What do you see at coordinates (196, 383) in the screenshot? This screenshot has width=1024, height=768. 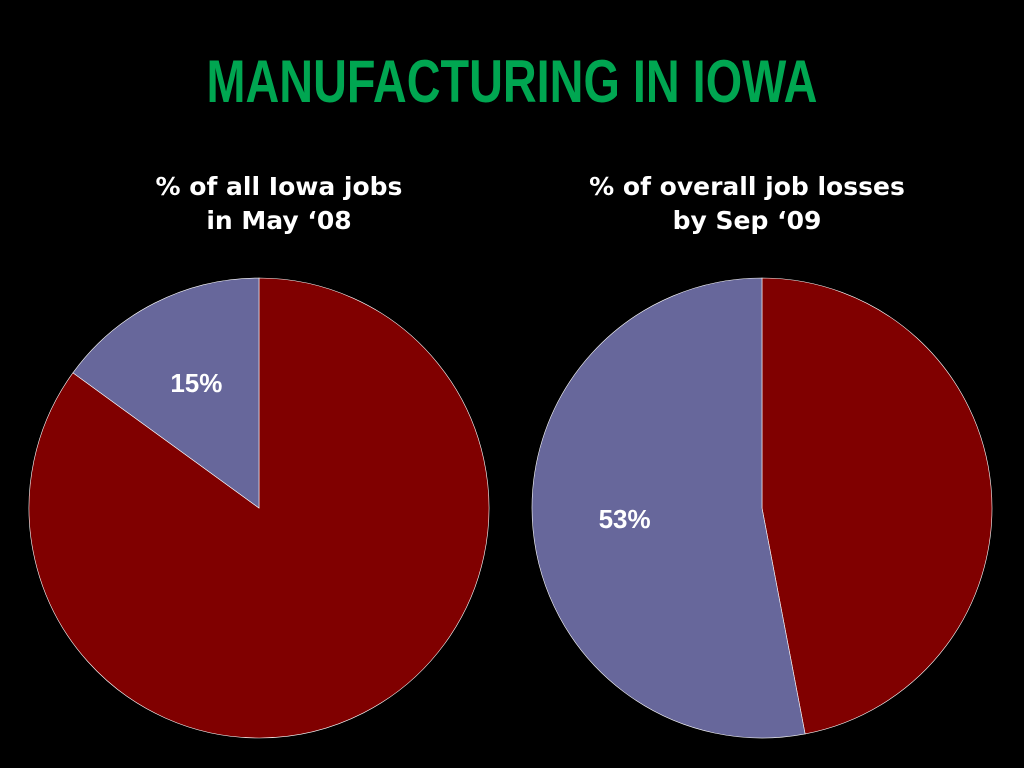 I see `data-label: 15%` at bounding box center [196, 383].